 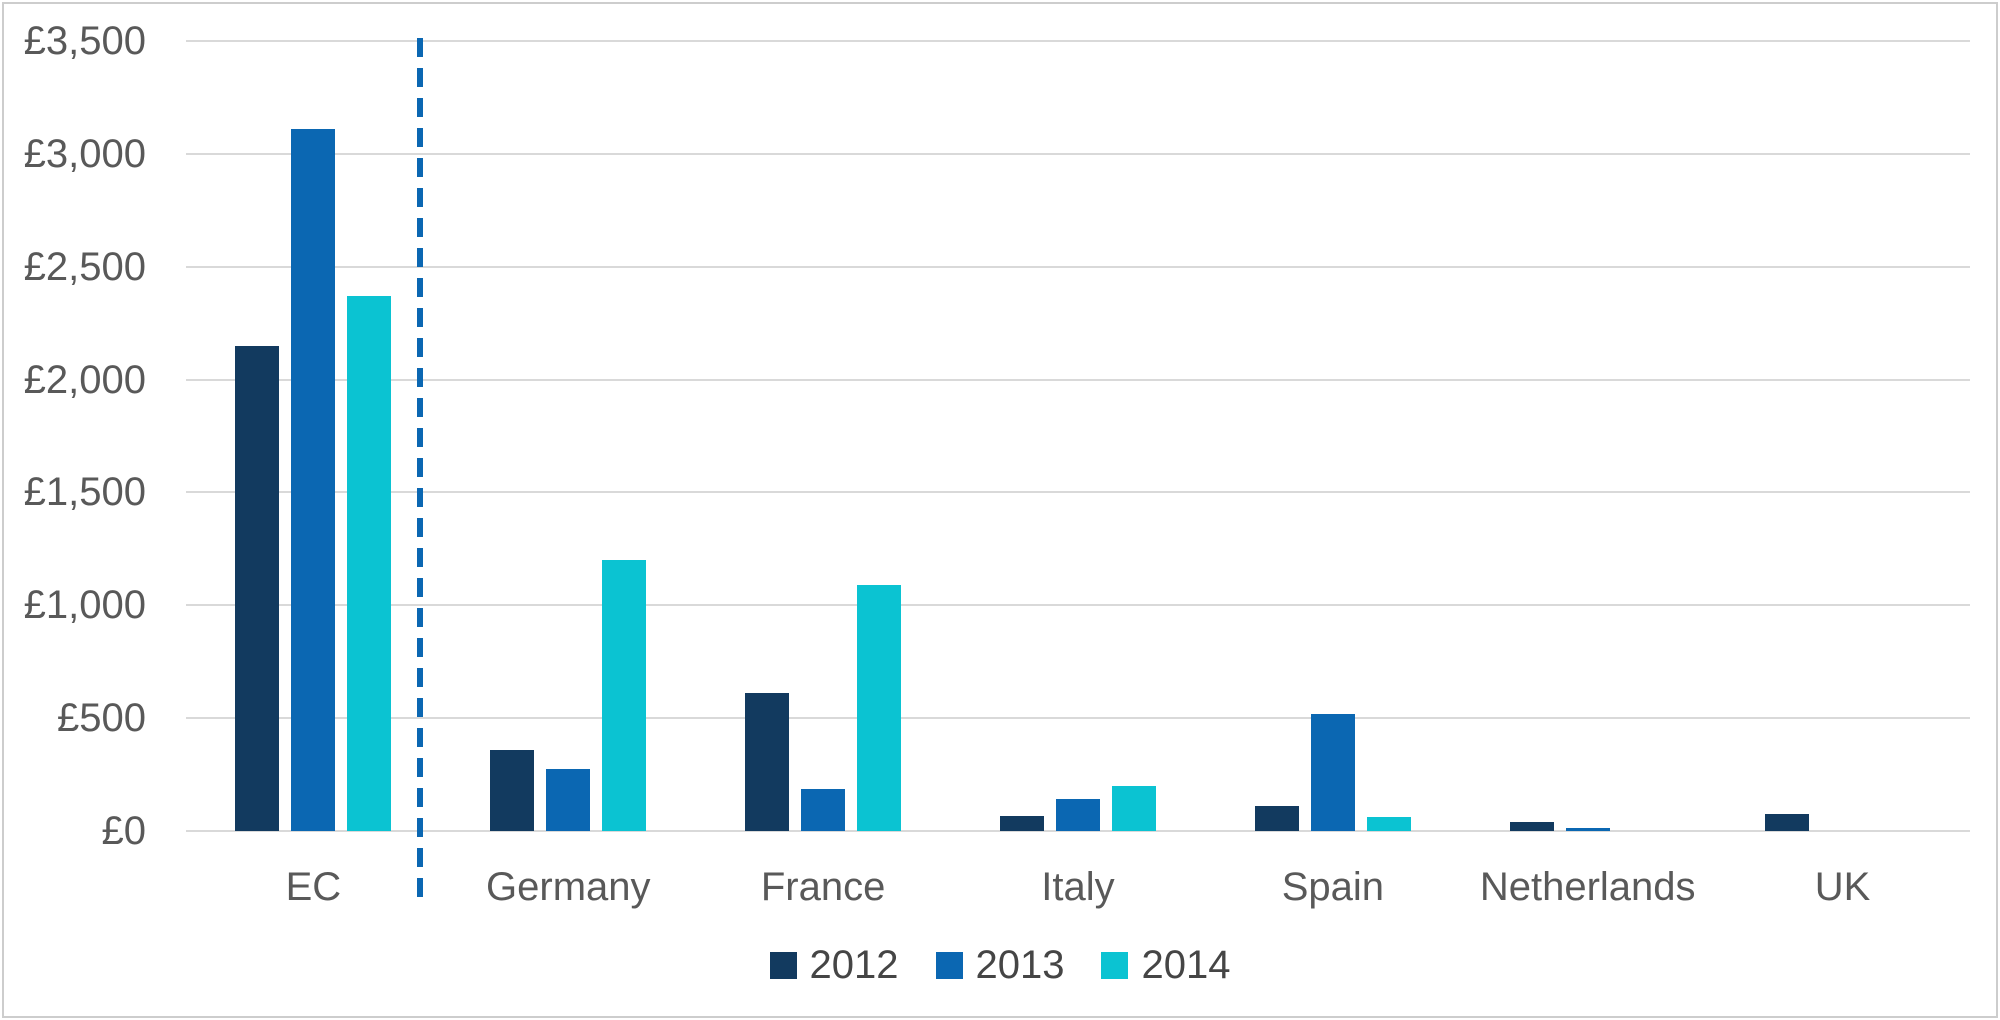 What do you see at coordinates (1842, 887) in the screenshot?
I see `category-label-UK: UK` at bounding box center [1842, 887].